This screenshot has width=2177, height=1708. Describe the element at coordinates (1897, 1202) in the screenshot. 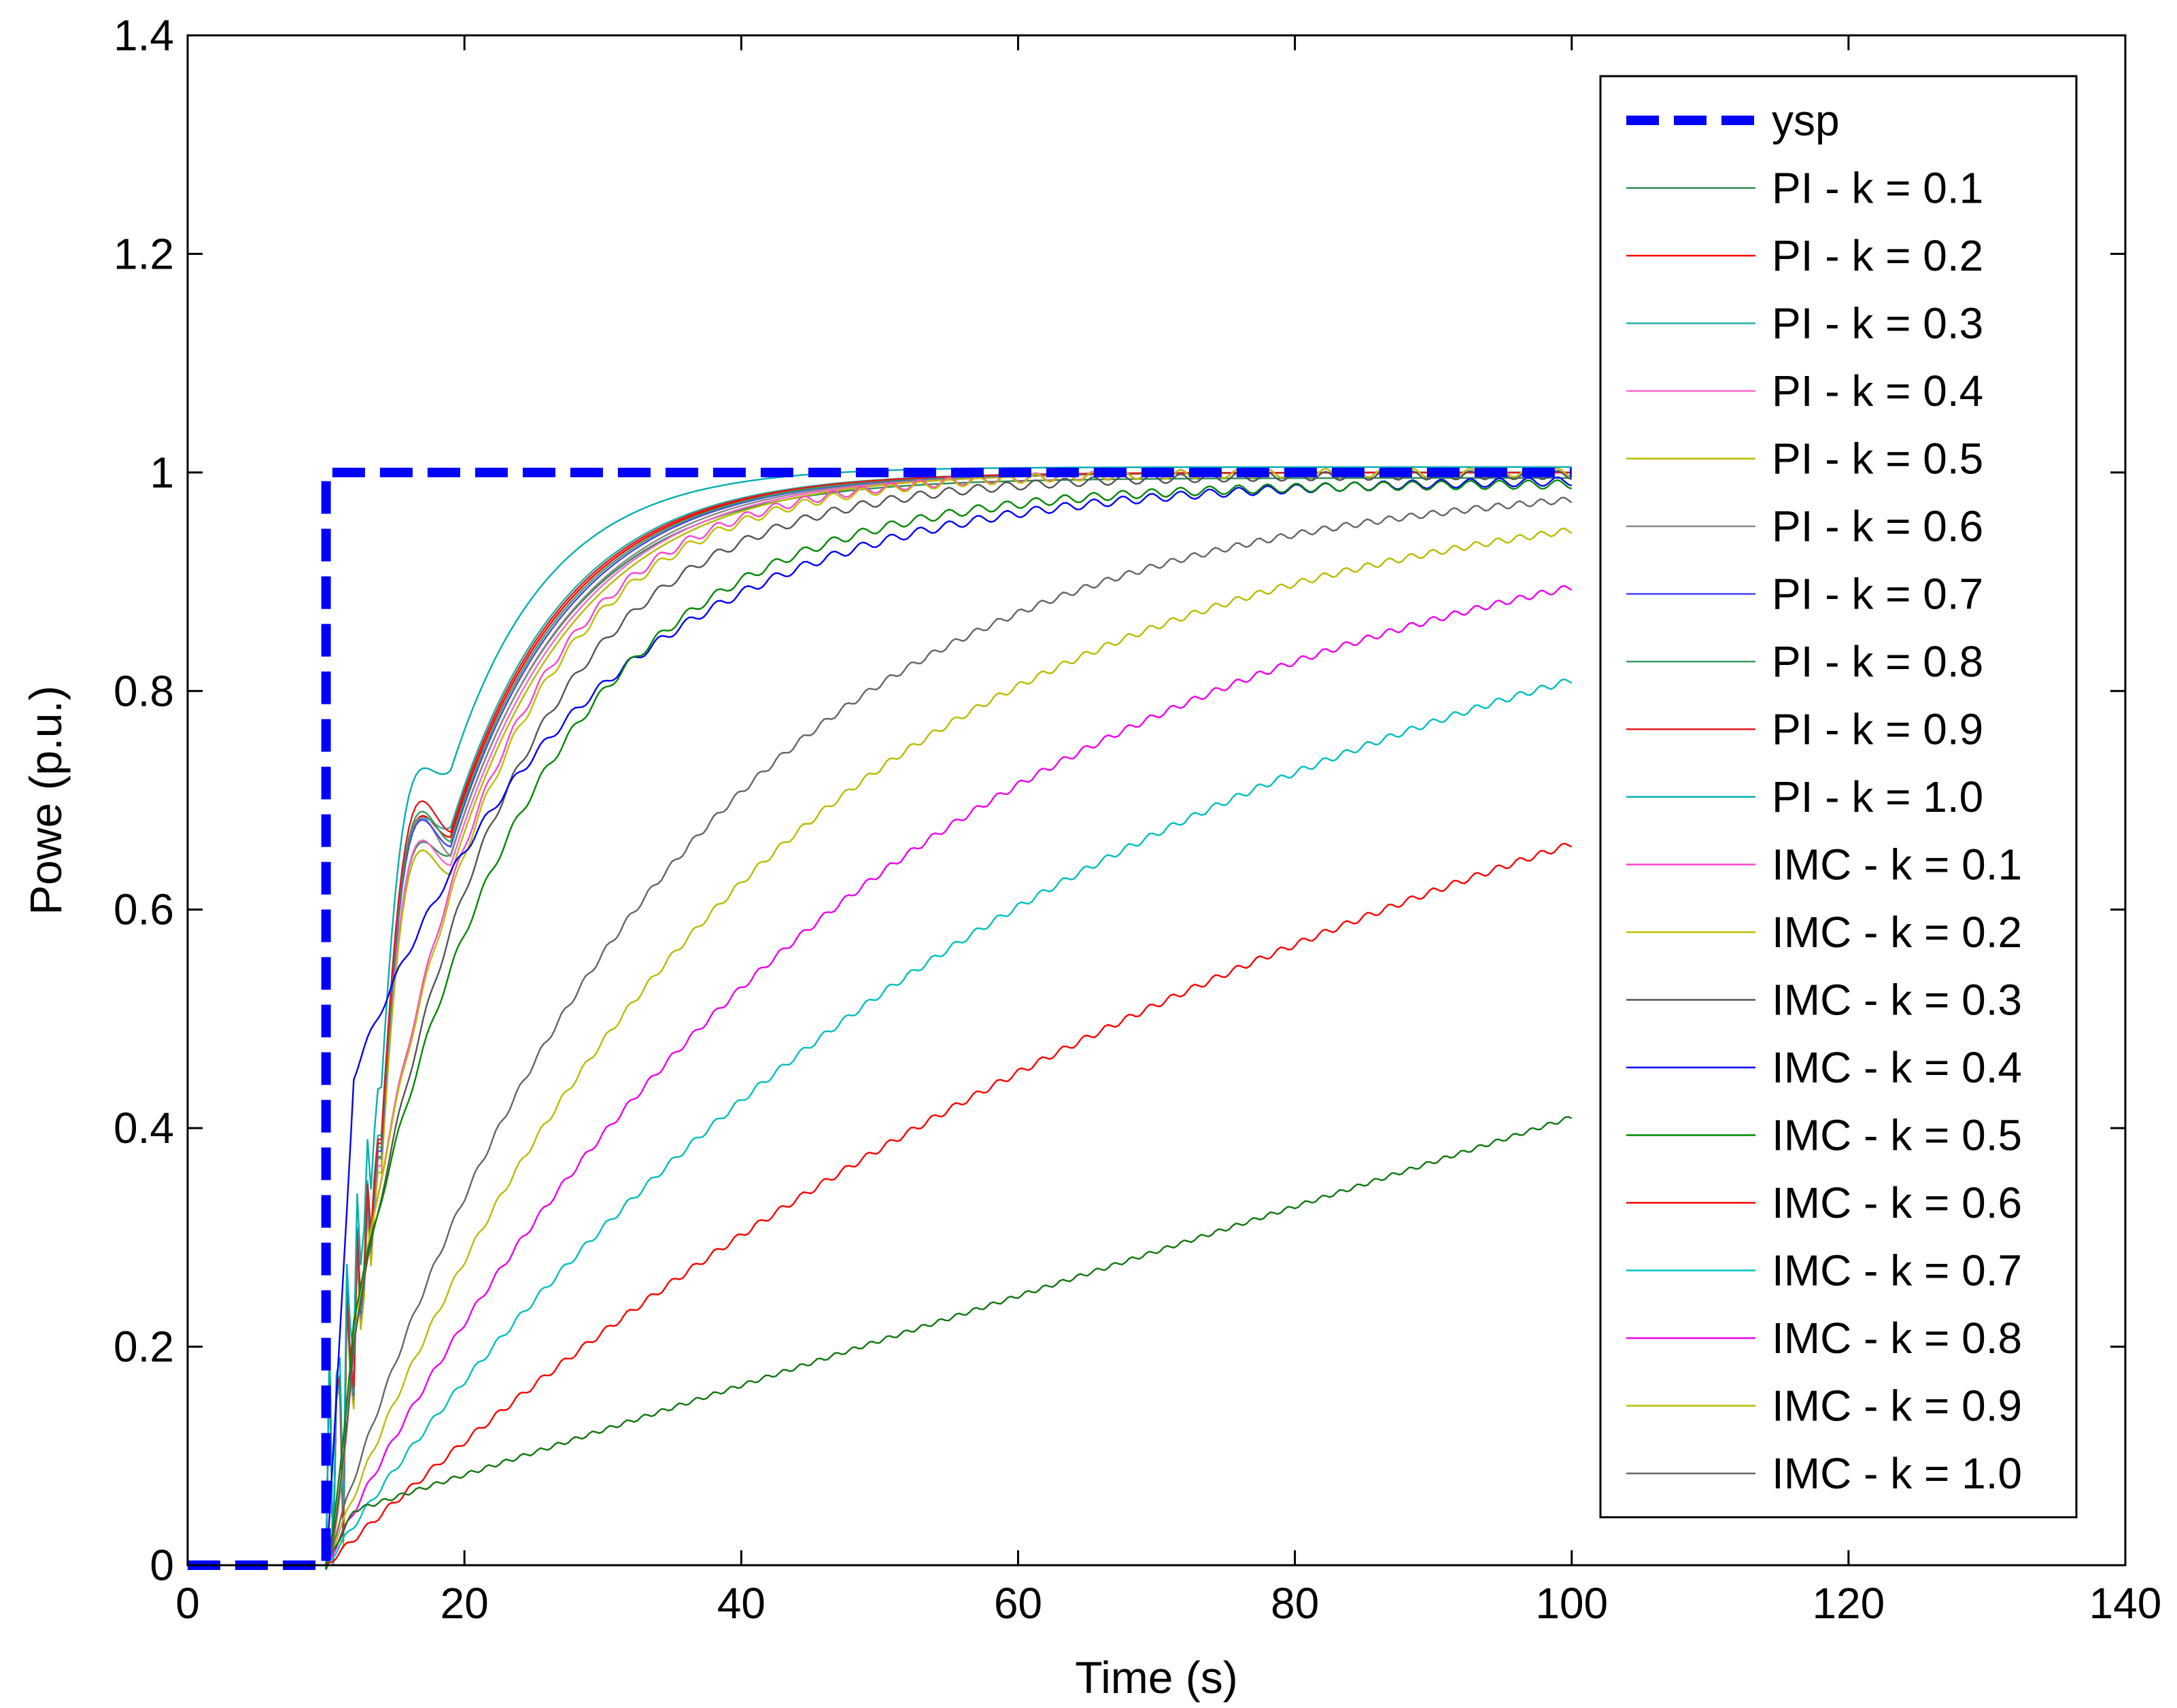

I see `legend-entry: IMC - k = 0.6` at that location.